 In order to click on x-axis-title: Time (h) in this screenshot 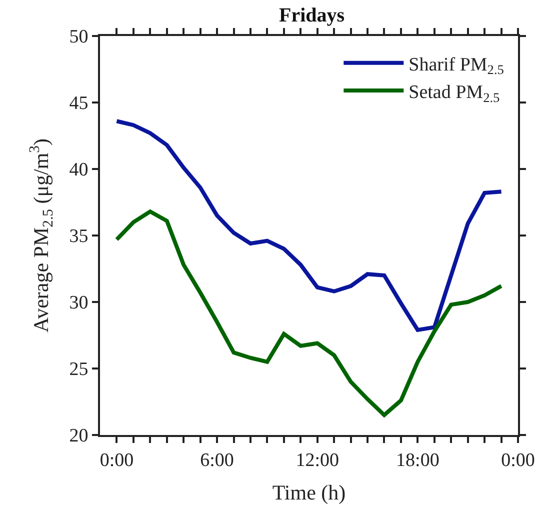, I will do `click(309, 492)`.